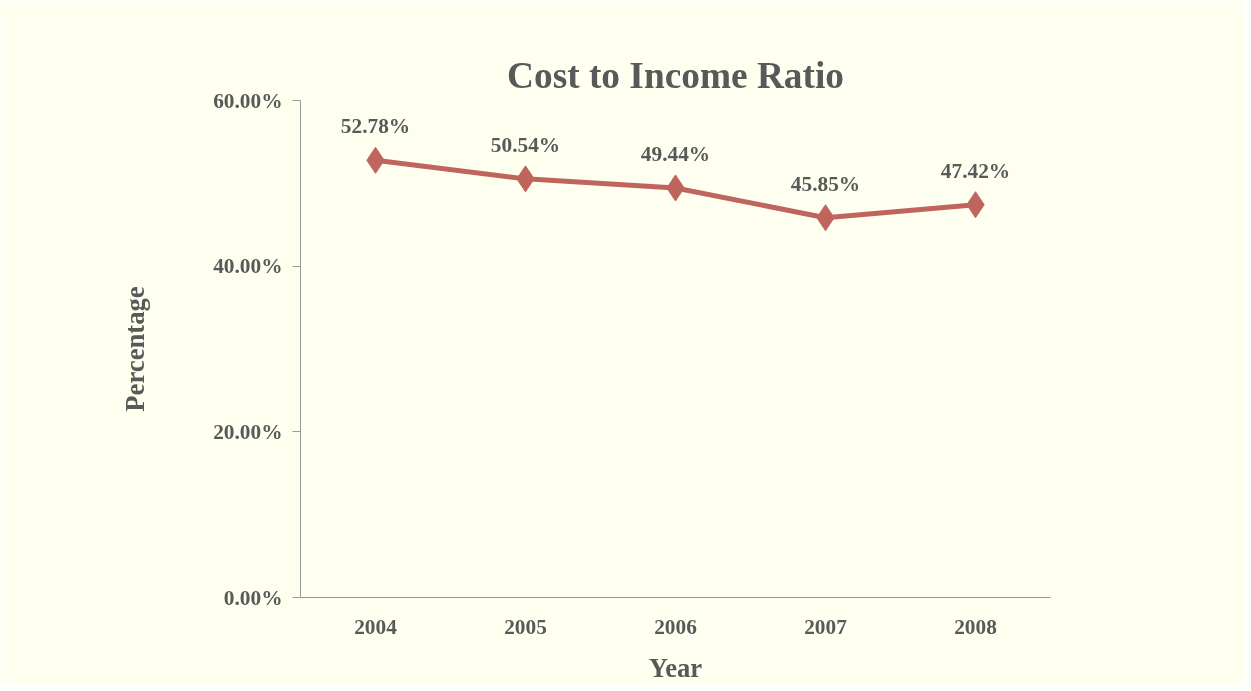  I want to click on x-tick-label: 2008, so click(975, 626).